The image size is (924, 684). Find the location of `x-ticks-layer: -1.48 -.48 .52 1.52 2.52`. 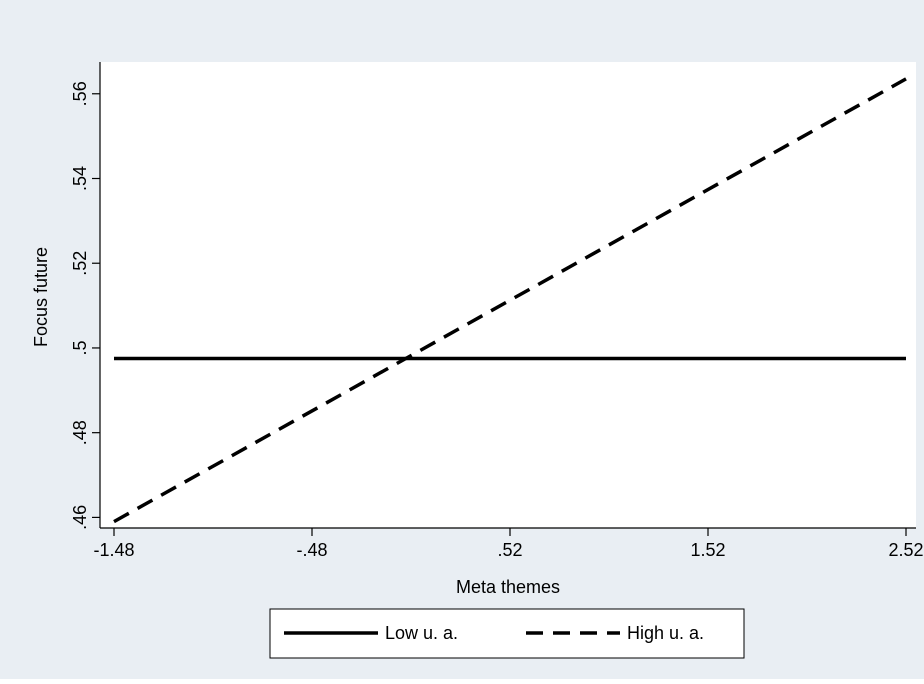

x-ticks-layer: -1.48 -.48 .52 1.52 2.52 is located at coordinates (508, 544).